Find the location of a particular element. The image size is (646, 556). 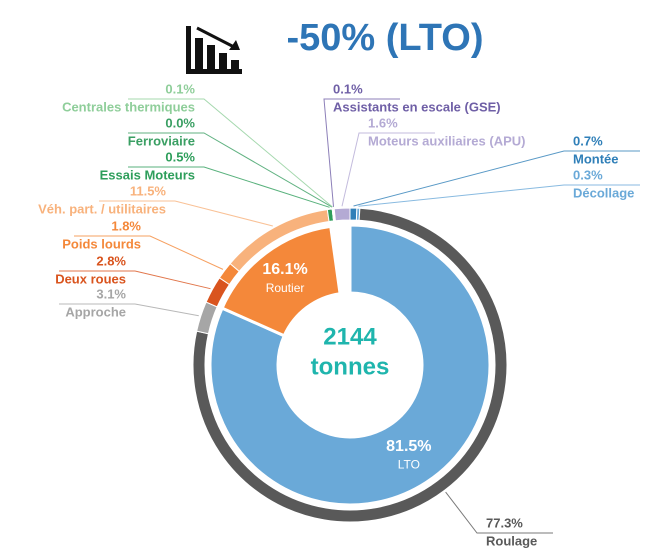

outer-value-label: 0.5% is located at coordinates (180, 156).